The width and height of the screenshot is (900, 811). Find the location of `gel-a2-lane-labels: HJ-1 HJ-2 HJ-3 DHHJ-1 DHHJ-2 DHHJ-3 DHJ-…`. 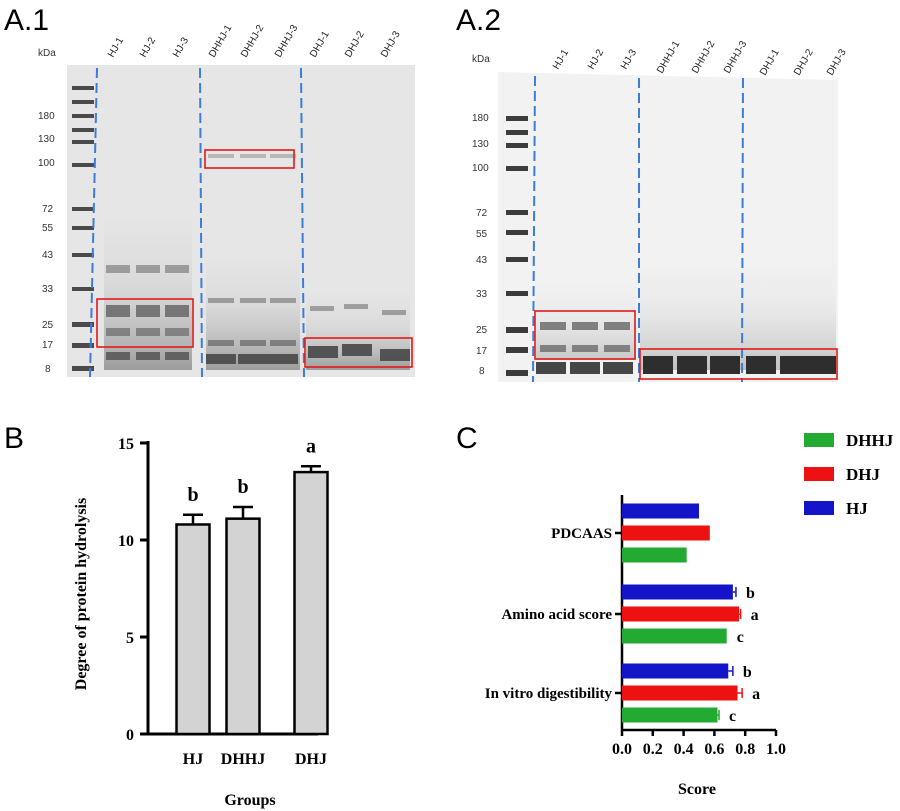

gel-a2-lane-labels: HJ-1 HJ-2 HJ-3 DHHJ-1 DHHJ-2 DHHJ-3 DHJ-… is located at coordinates (700, 58).